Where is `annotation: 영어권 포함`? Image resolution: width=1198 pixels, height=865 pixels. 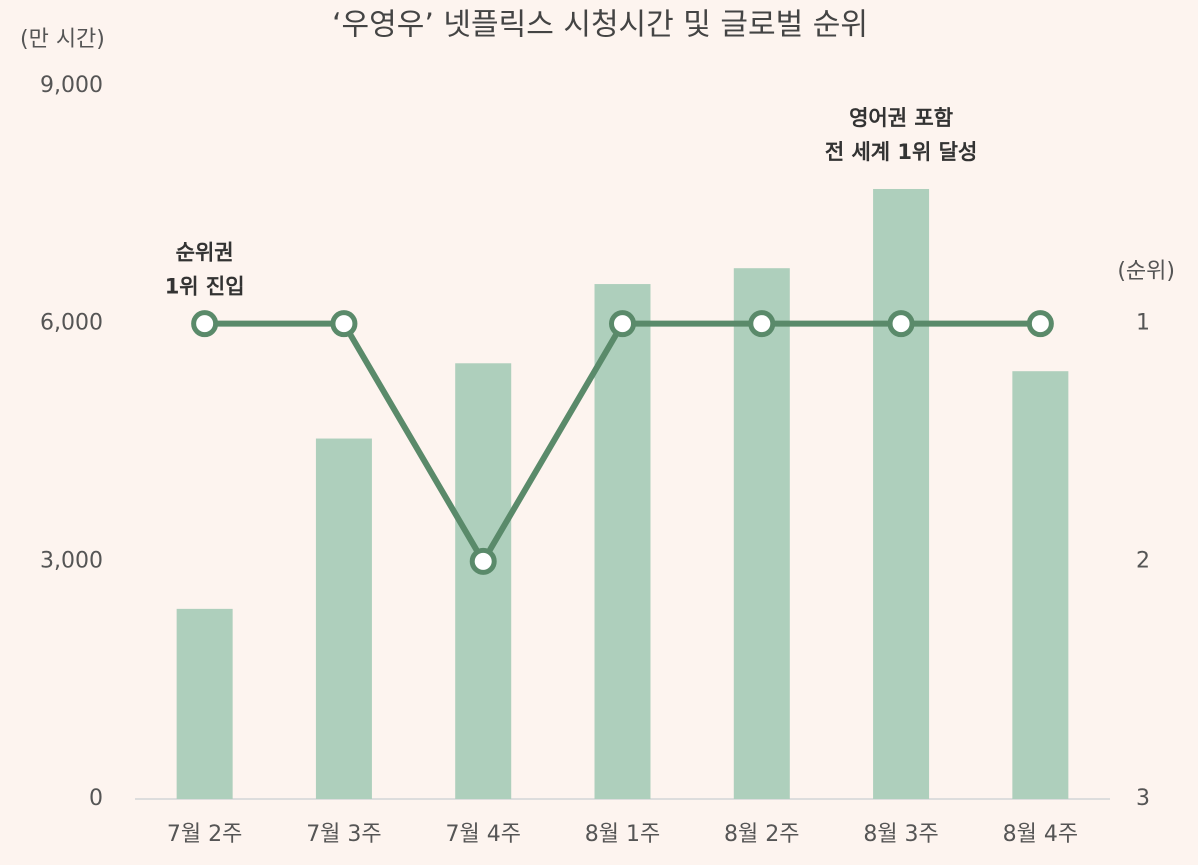
annotation: 영어권 포함 is located at coordinates (901, 118).